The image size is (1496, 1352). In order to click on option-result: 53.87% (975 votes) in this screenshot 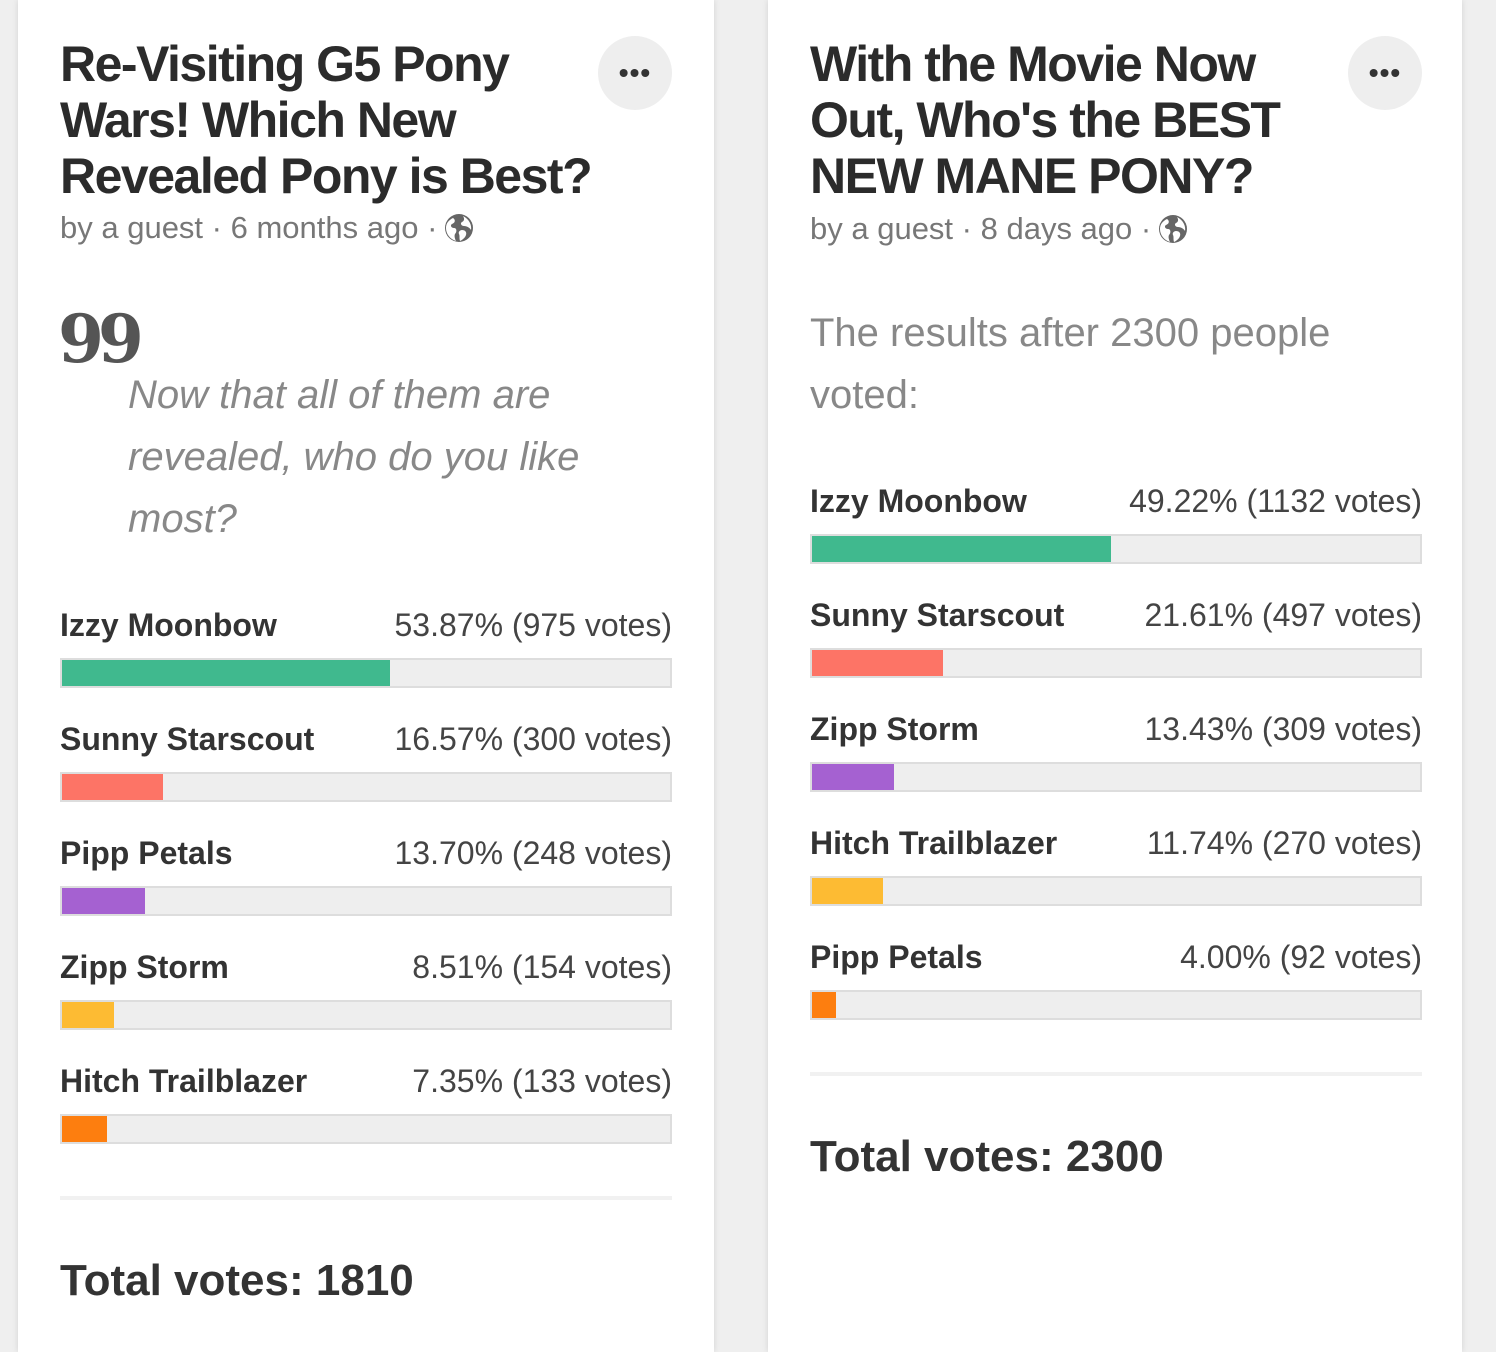, I will do `click(533, 625)`.